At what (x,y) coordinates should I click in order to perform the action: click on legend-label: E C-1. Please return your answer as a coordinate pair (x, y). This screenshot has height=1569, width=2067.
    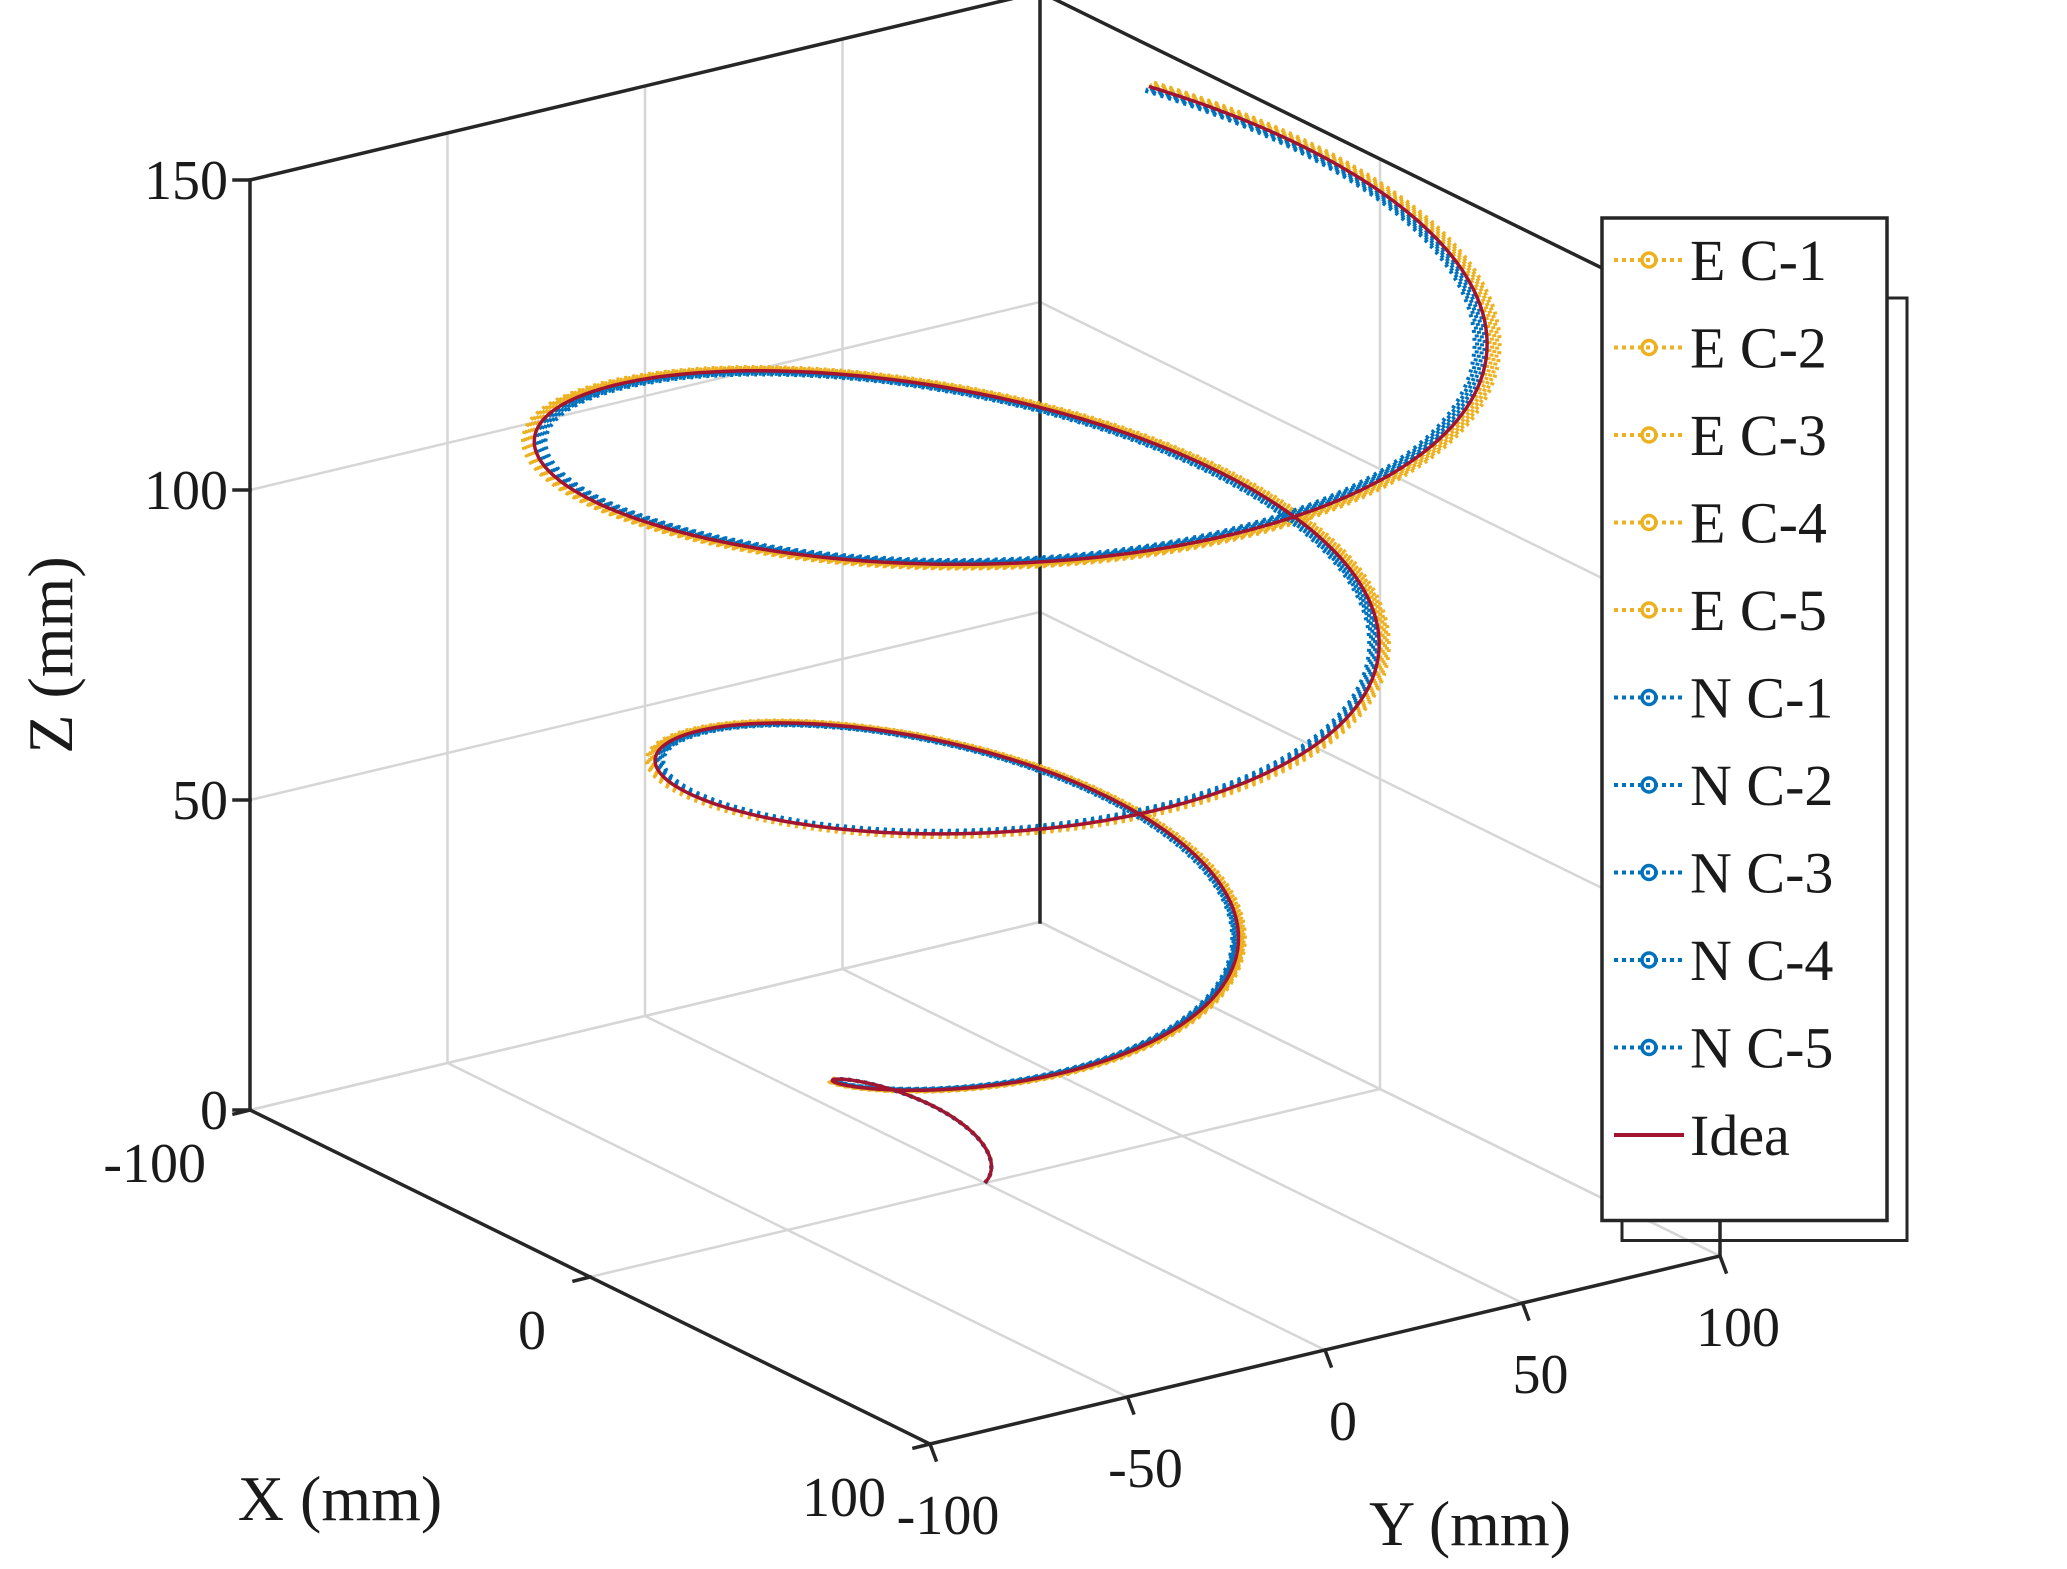
    Looking at the image, I should click on (1758, 260).